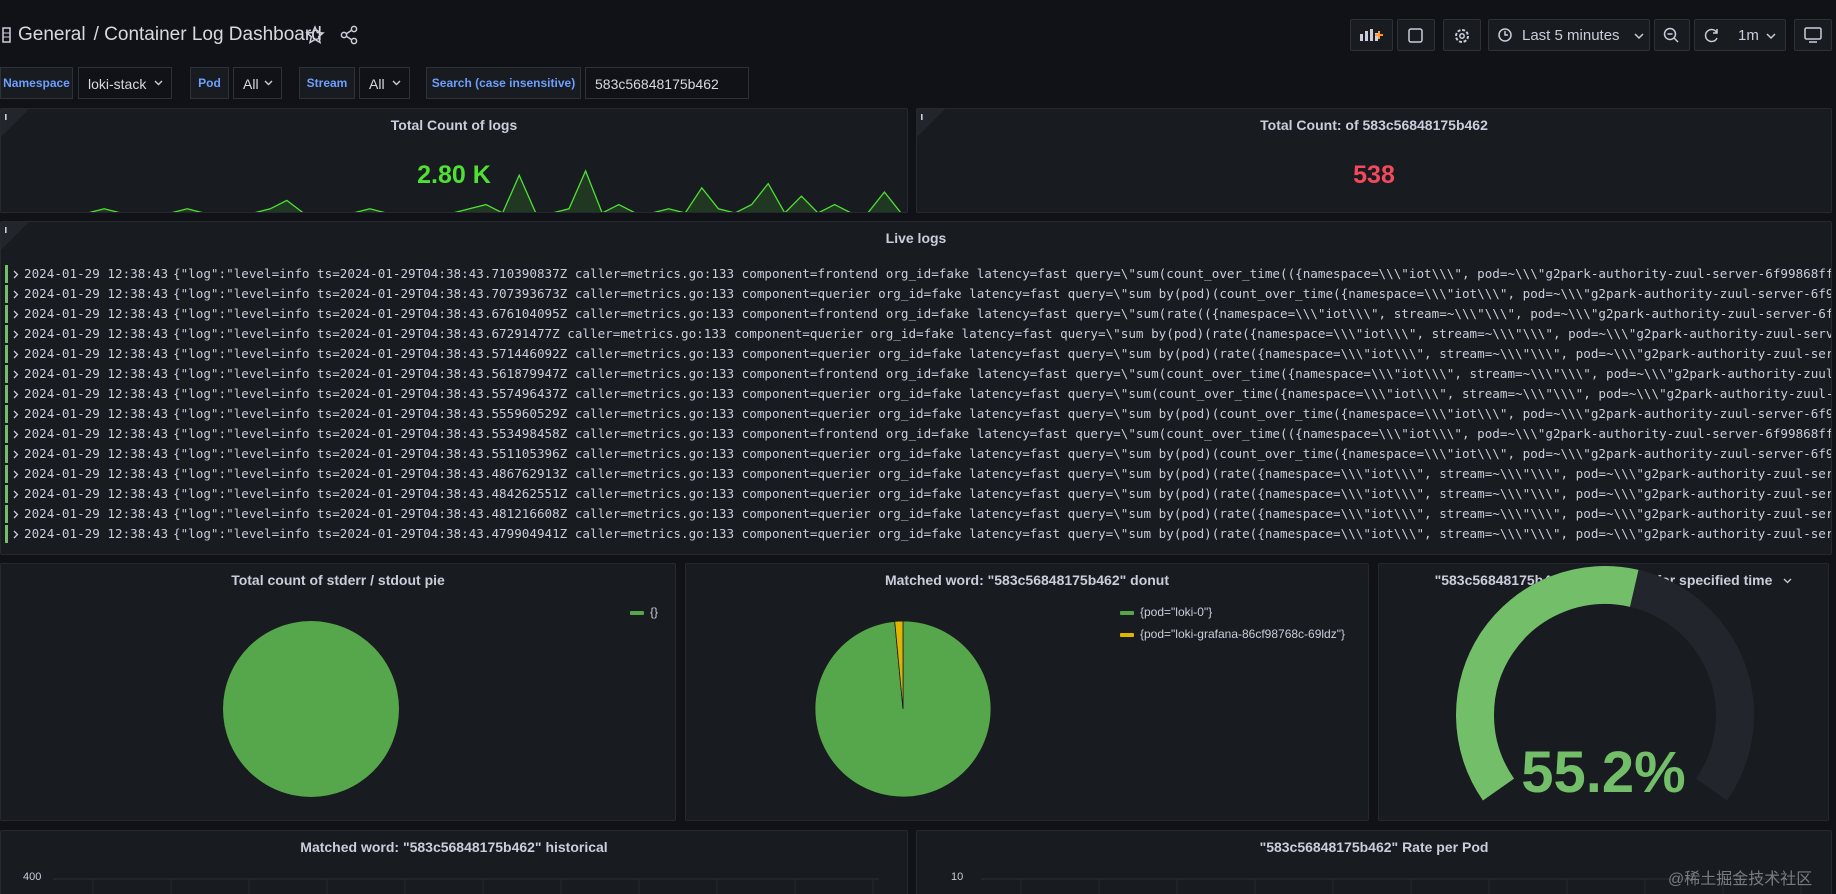  I want to click on zoom-out-button, so click(1672, 35).